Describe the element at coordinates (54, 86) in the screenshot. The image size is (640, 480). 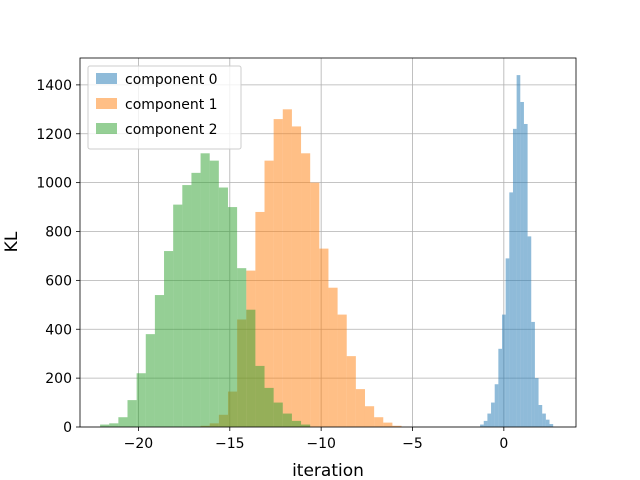
I see `y-tick-label: 1400` at that location.